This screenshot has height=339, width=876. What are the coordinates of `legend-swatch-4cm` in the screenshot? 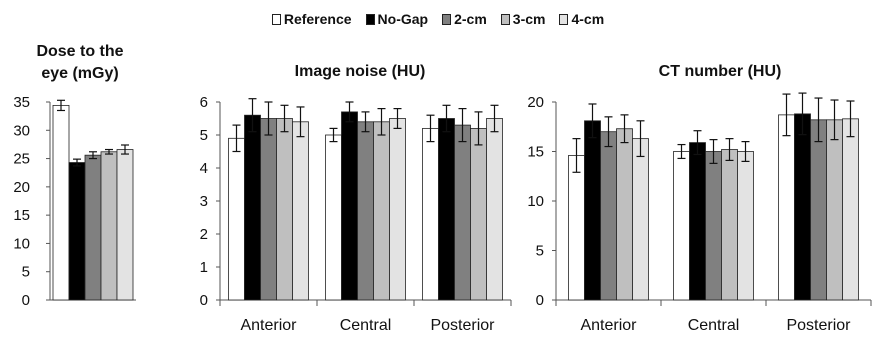 It's located at (564, 19).